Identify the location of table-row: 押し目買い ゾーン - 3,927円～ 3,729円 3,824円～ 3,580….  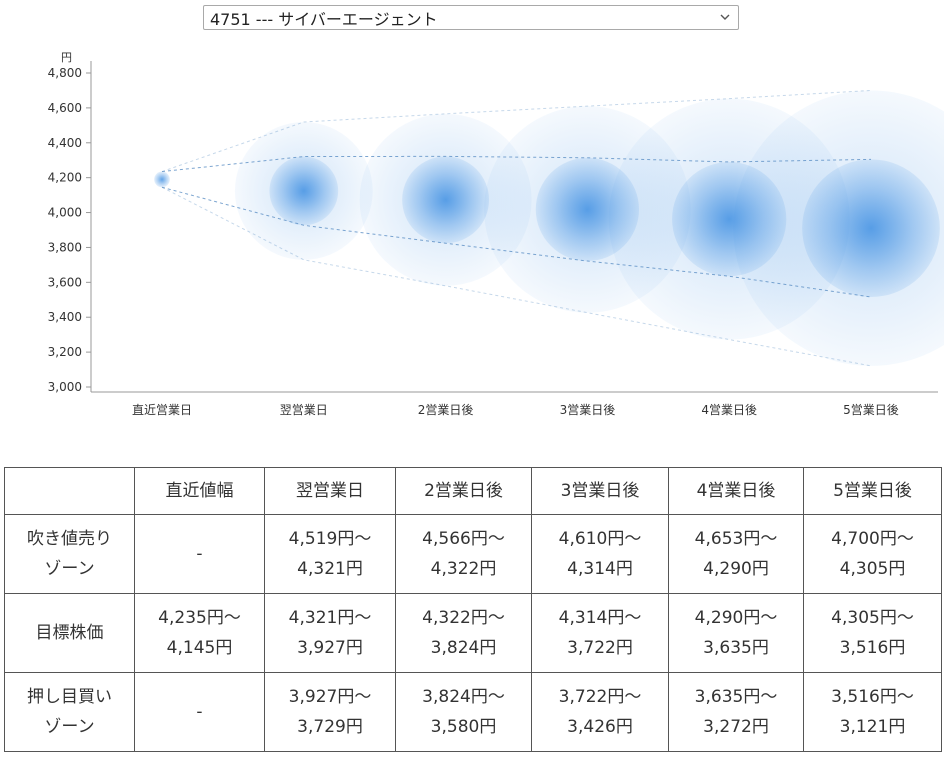
(473, 712).